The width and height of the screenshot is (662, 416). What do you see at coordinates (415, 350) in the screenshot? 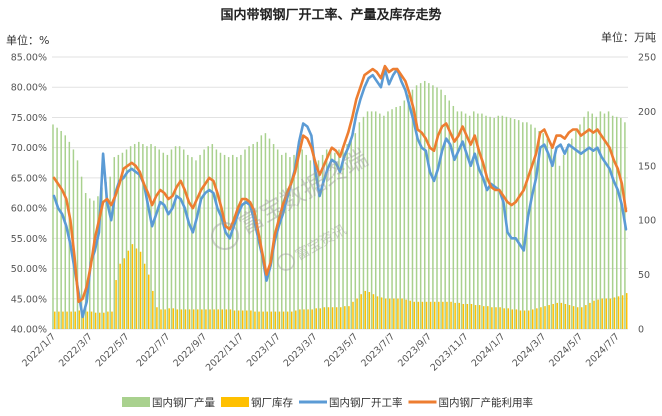
I see `x-tick-label: 2023/9/7` at bounding box center [415, 350].